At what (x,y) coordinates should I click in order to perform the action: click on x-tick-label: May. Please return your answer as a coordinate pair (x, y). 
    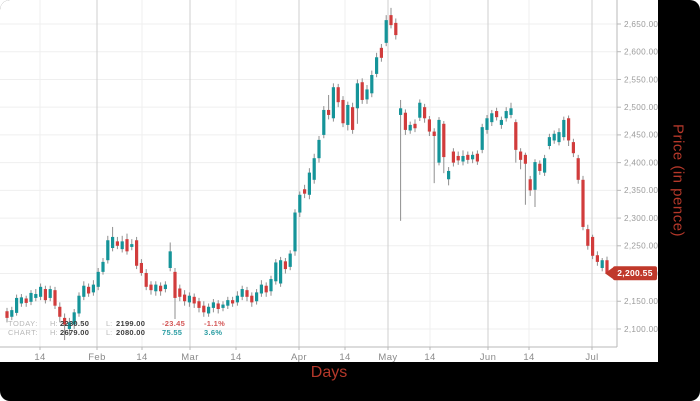
    Looking at the image, I should click on (387, 357).